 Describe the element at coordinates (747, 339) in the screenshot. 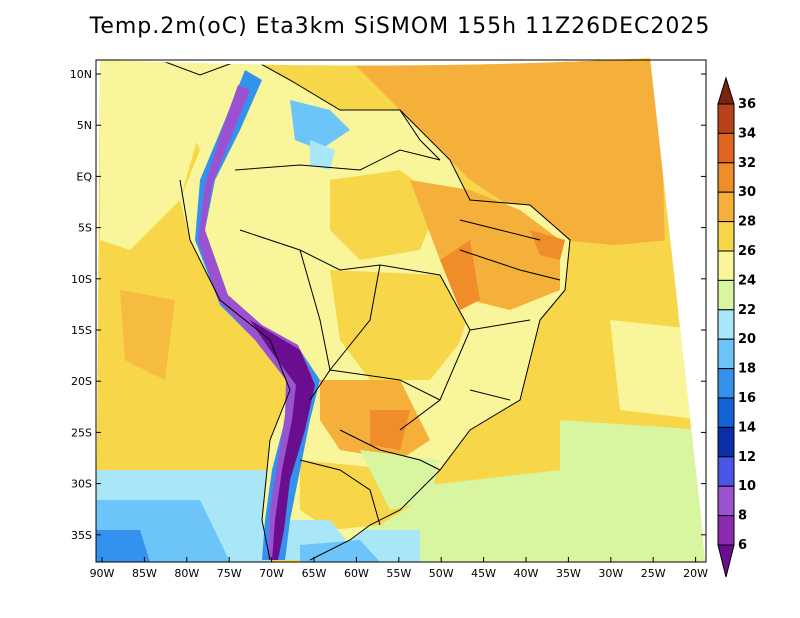

I see `colorbar-label: 20` at that location.